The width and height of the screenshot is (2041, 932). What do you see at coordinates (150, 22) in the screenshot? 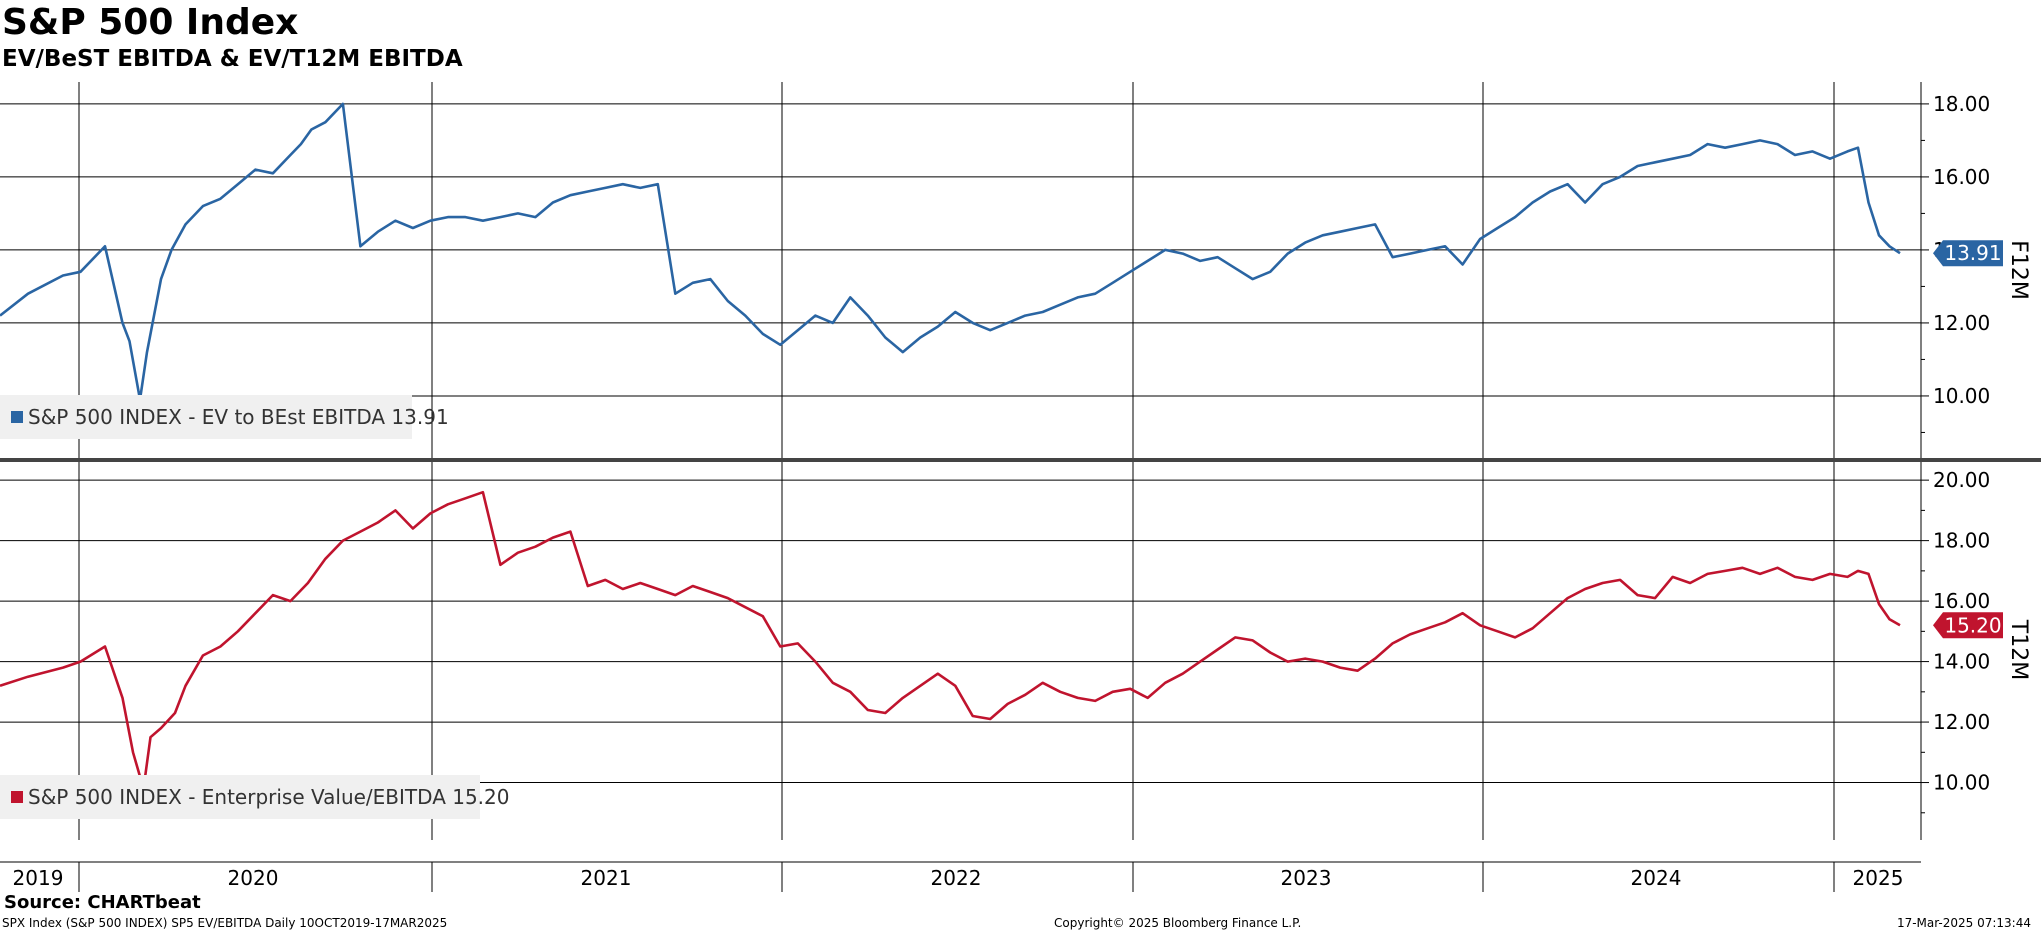
I see `chart-title: S&P 500 Index` at bounding box center [150, 22].